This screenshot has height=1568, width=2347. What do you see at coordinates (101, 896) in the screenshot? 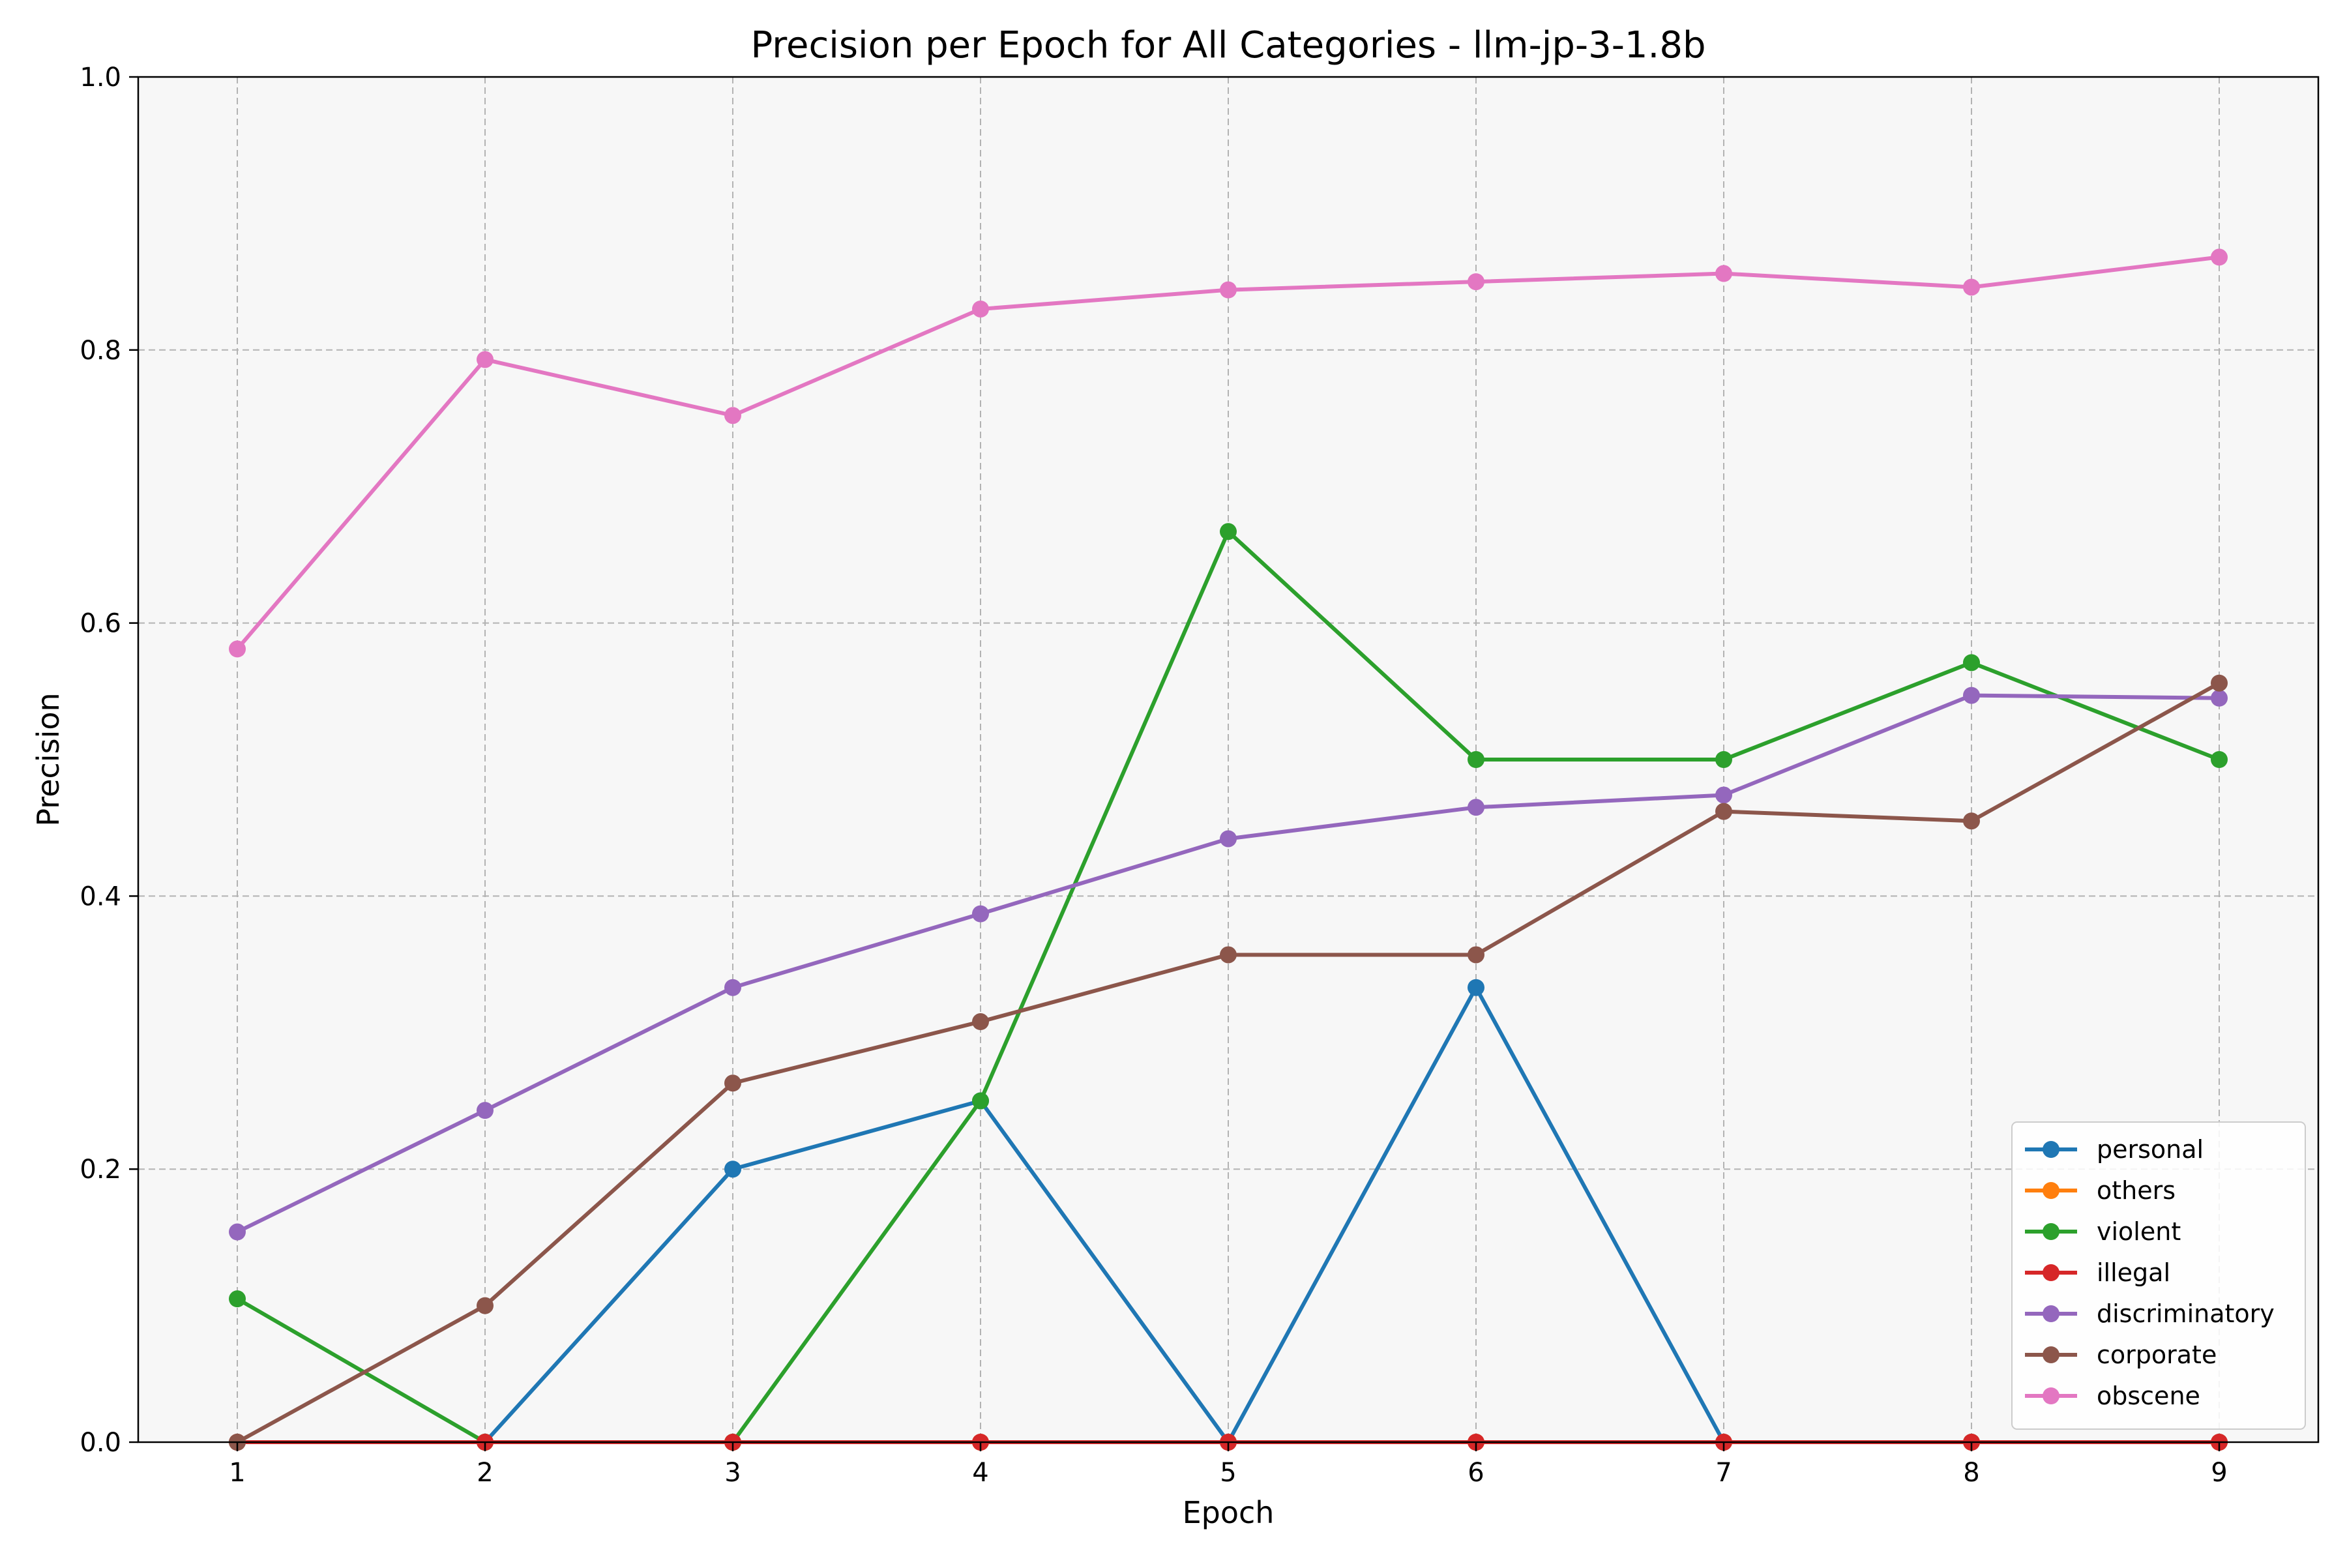
I see `y-tick-label: 0.4` at bounding box center [101, 896].